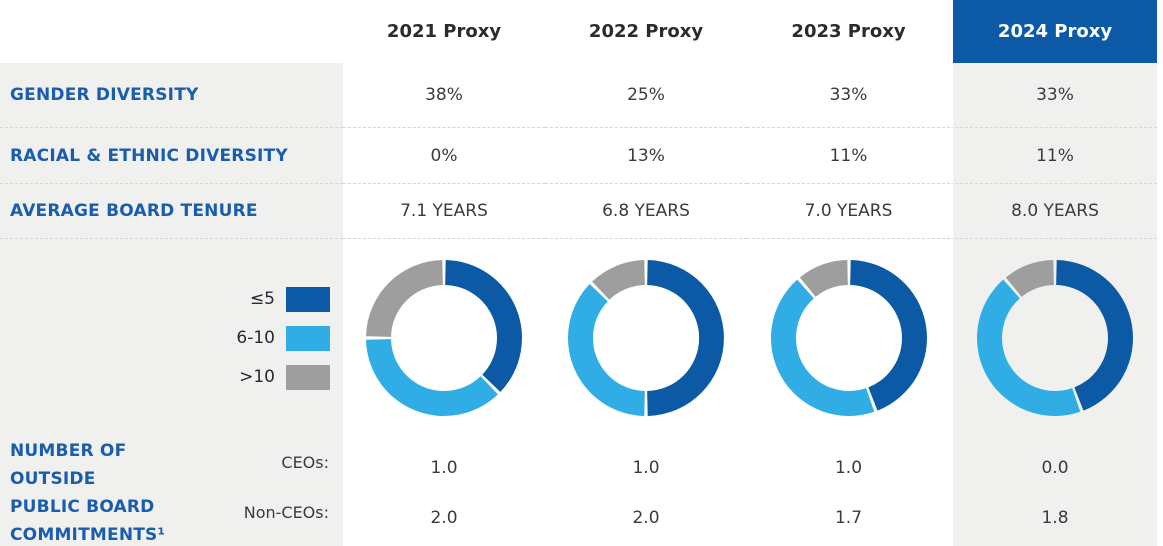  What do you see at coordinates (646, 491) in the screenshot?
I see `commitments-values-2022: 1.0 2.0` at bounding box center [646, 491].